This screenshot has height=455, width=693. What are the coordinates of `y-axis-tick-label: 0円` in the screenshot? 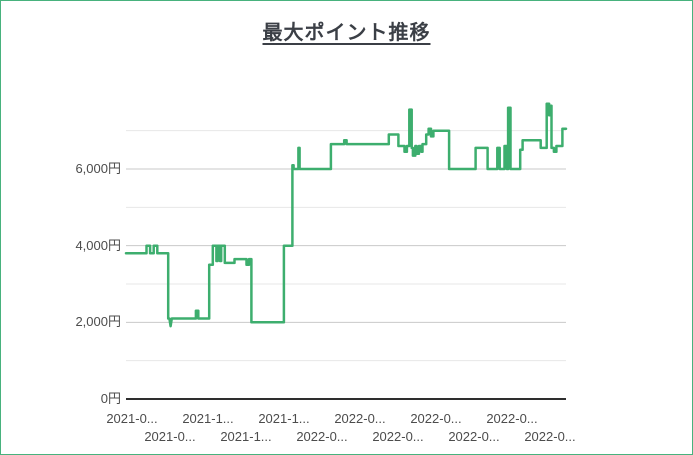 It's located at (110, 398).